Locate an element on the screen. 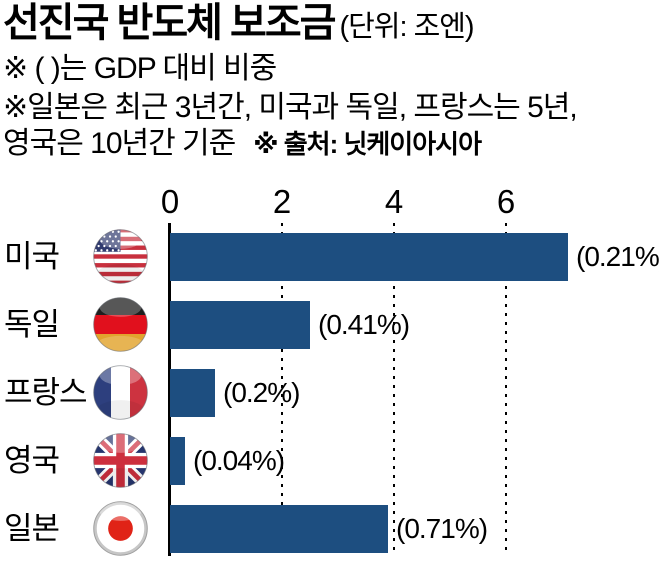 The width and height of the screenshot is (659, 564). note-period-line2: 영국은 10년간 기준 is located at coordinates (119, 143).